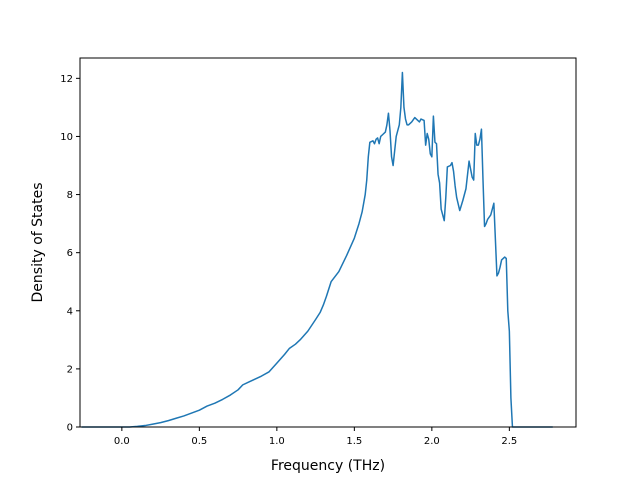 The image size is (640, 480). What do you see at coordinates (70, 311) in the screenshot?
I see `y-tick-label: 4` at bounding box center [70, 311].